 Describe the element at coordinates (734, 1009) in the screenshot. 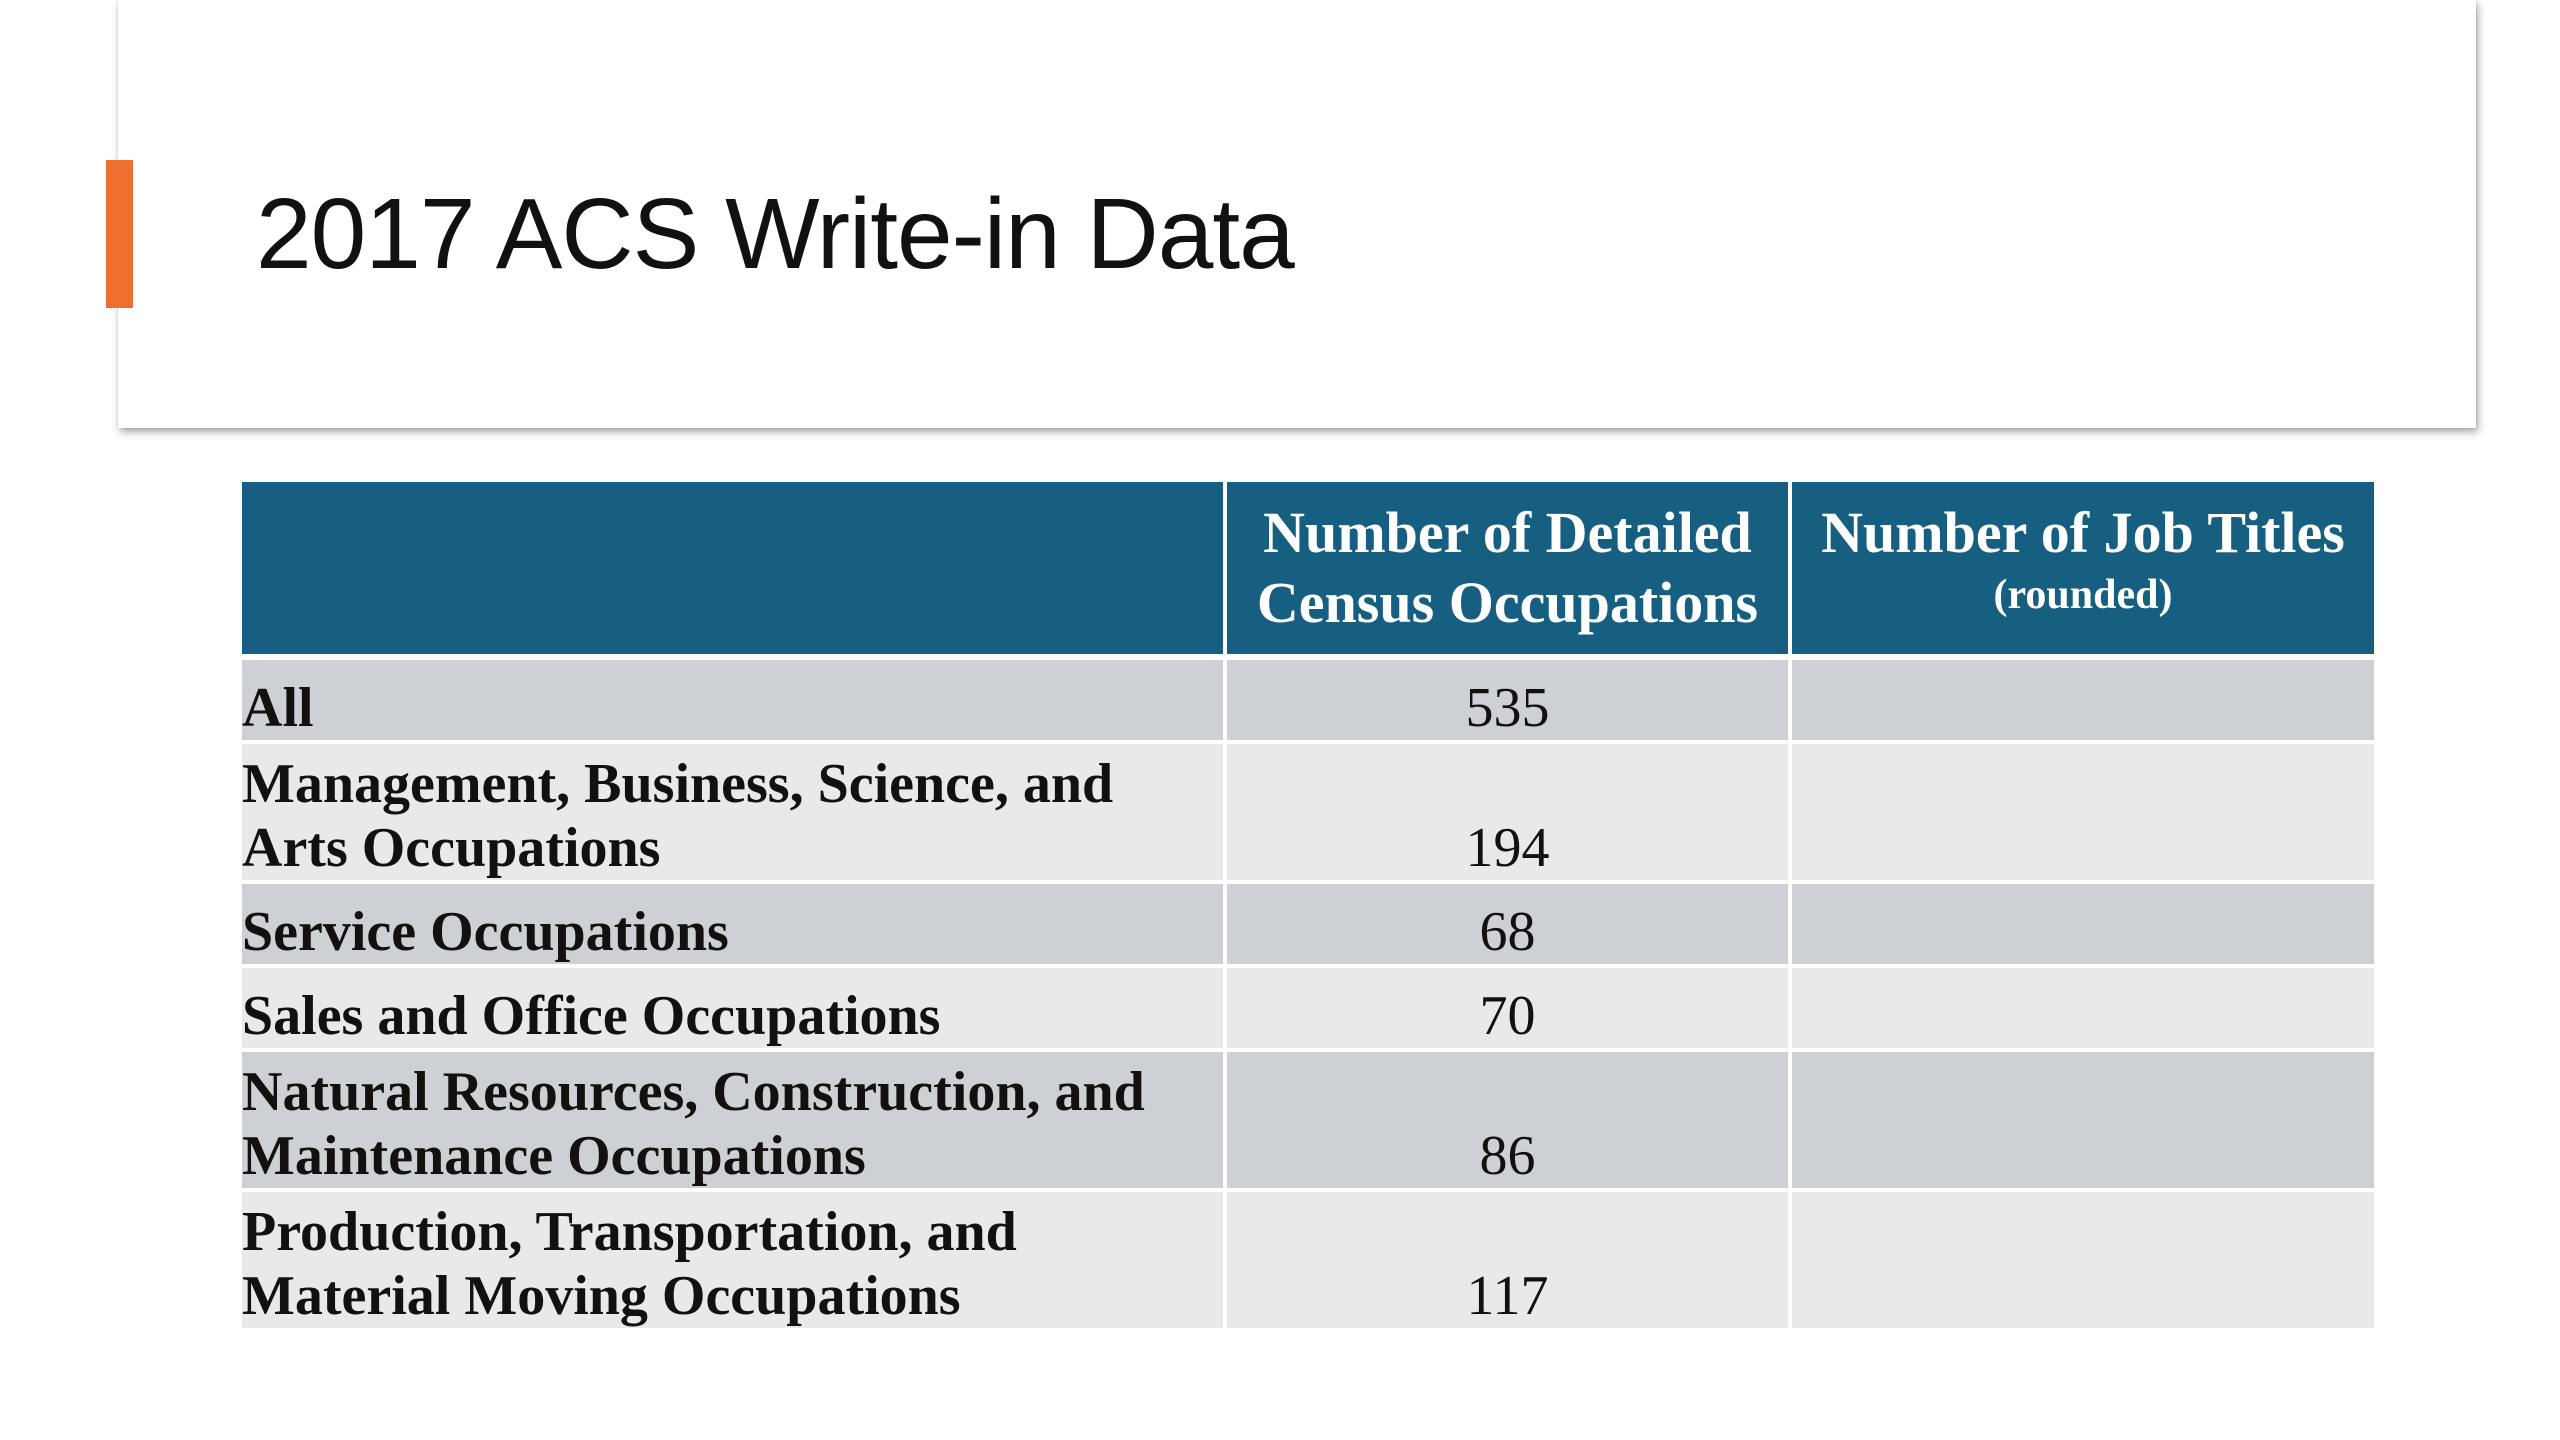

I see `row-label: Sales and Office Occupations` at that location.